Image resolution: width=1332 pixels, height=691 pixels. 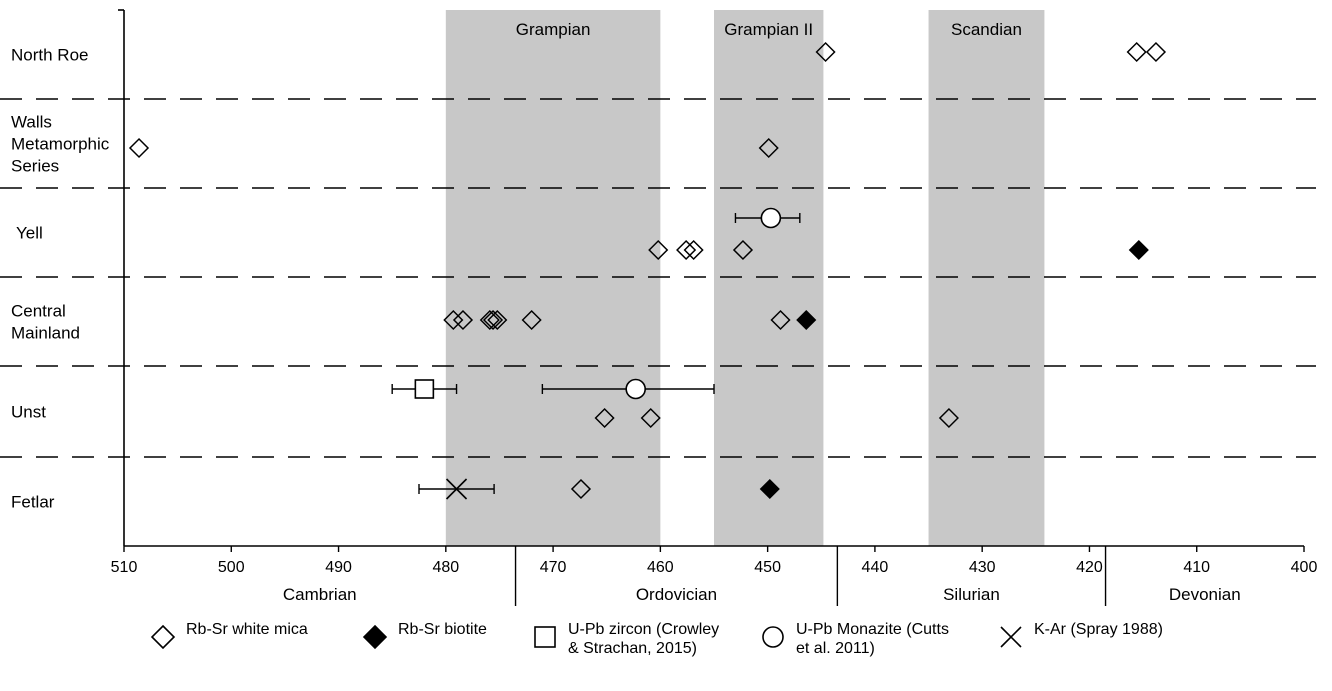 I want to click on row-label: North Roe, so click(x=49, y=55).